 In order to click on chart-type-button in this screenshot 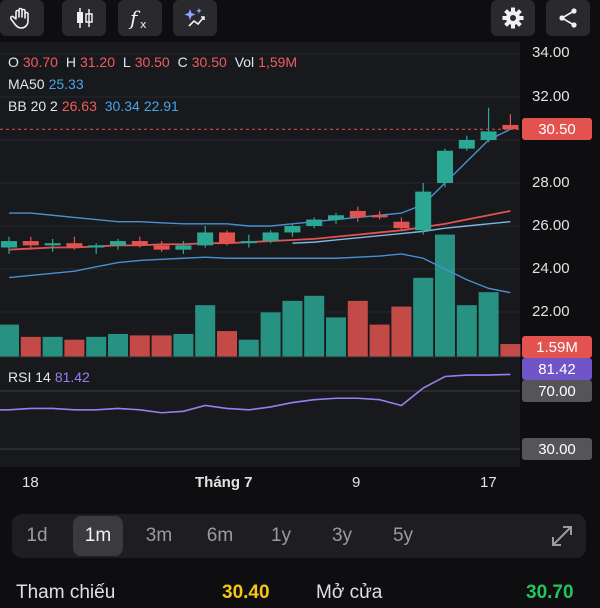, I will do `click(84, 18)`.